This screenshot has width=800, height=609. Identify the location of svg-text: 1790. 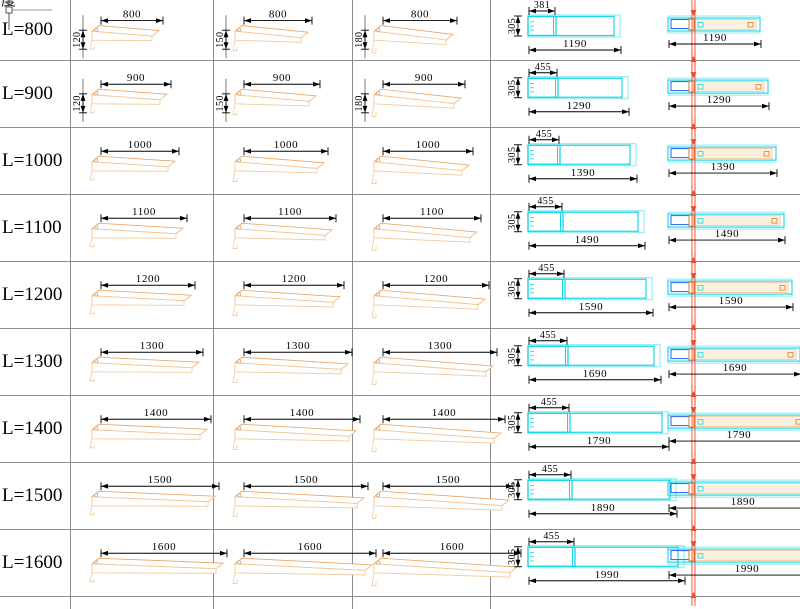
(599, 441).